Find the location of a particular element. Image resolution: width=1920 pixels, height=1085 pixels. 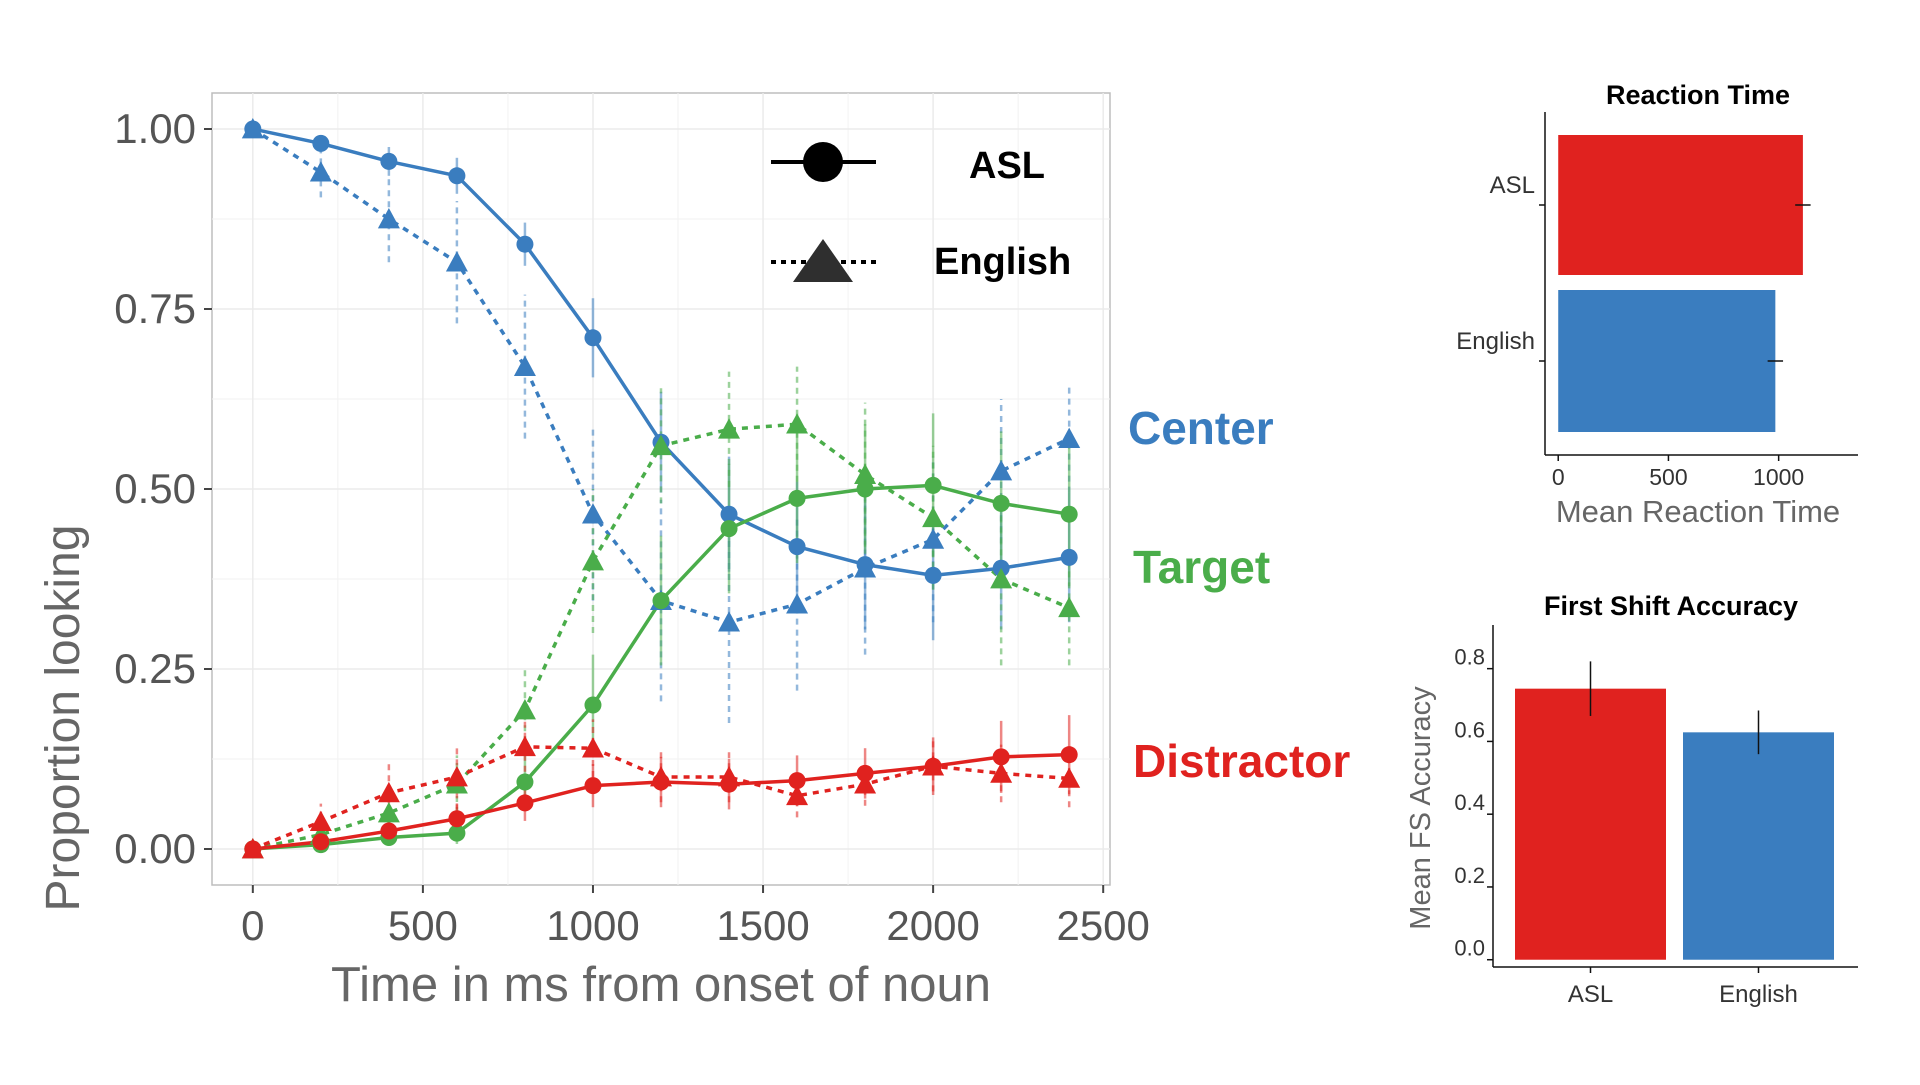

fs-y-tick-label: 0.0 is located at coordinates (1469, 948).